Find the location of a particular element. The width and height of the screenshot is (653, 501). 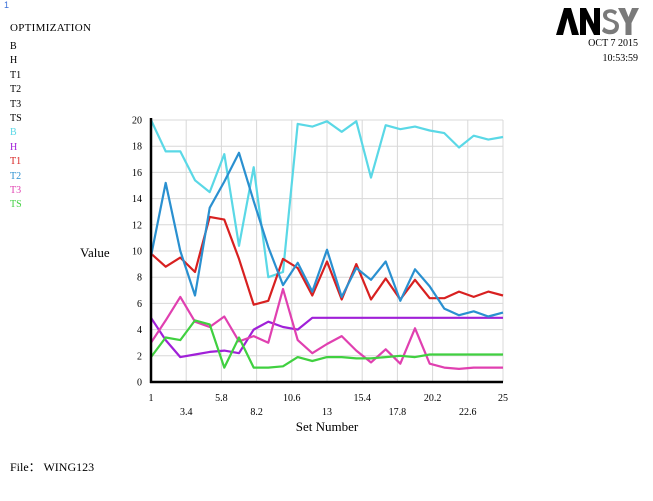

legend-name-b: B is located at coordinates (13, 46).